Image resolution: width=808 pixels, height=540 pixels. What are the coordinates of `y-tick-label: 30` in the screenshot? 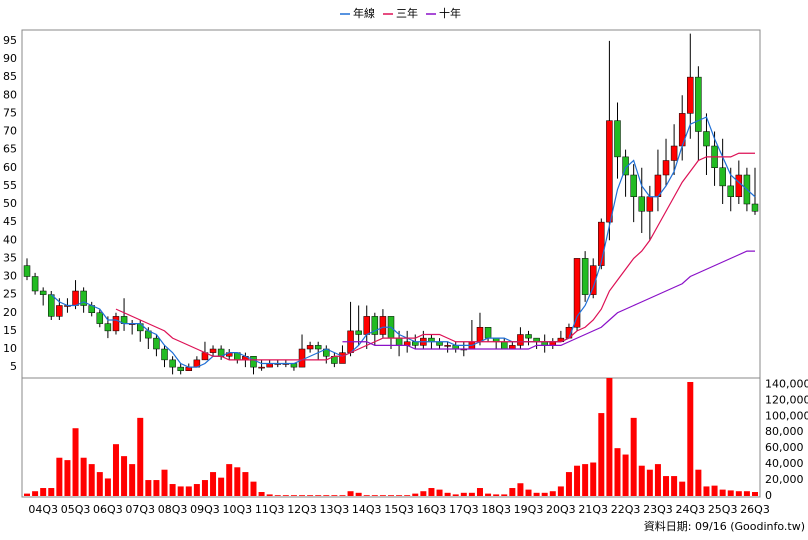 It's located at (10, 276).